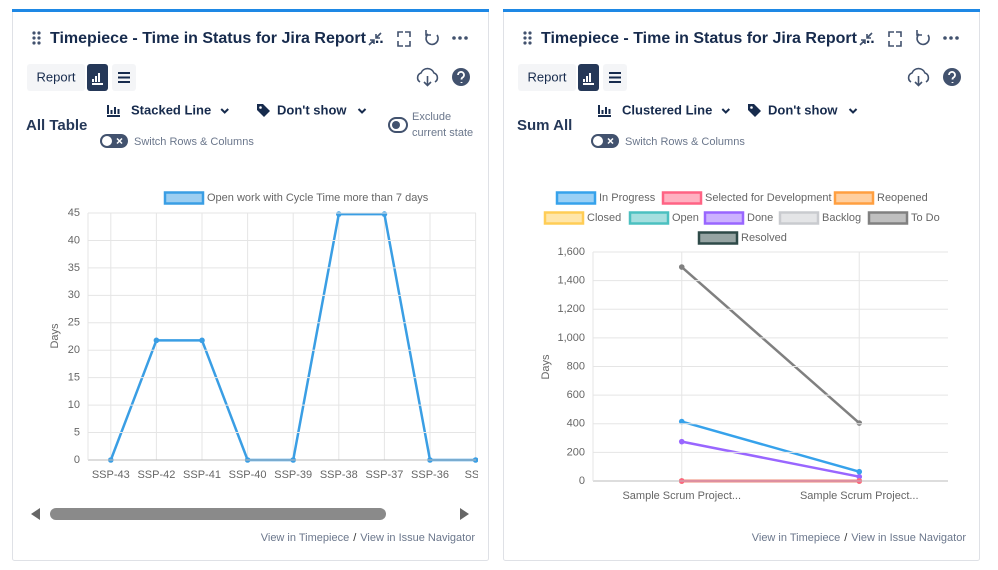  What do you see at coordinates (627, 198) in the screenshot?
I see `legend-label: In Progress` at bounding box center [627, 198].